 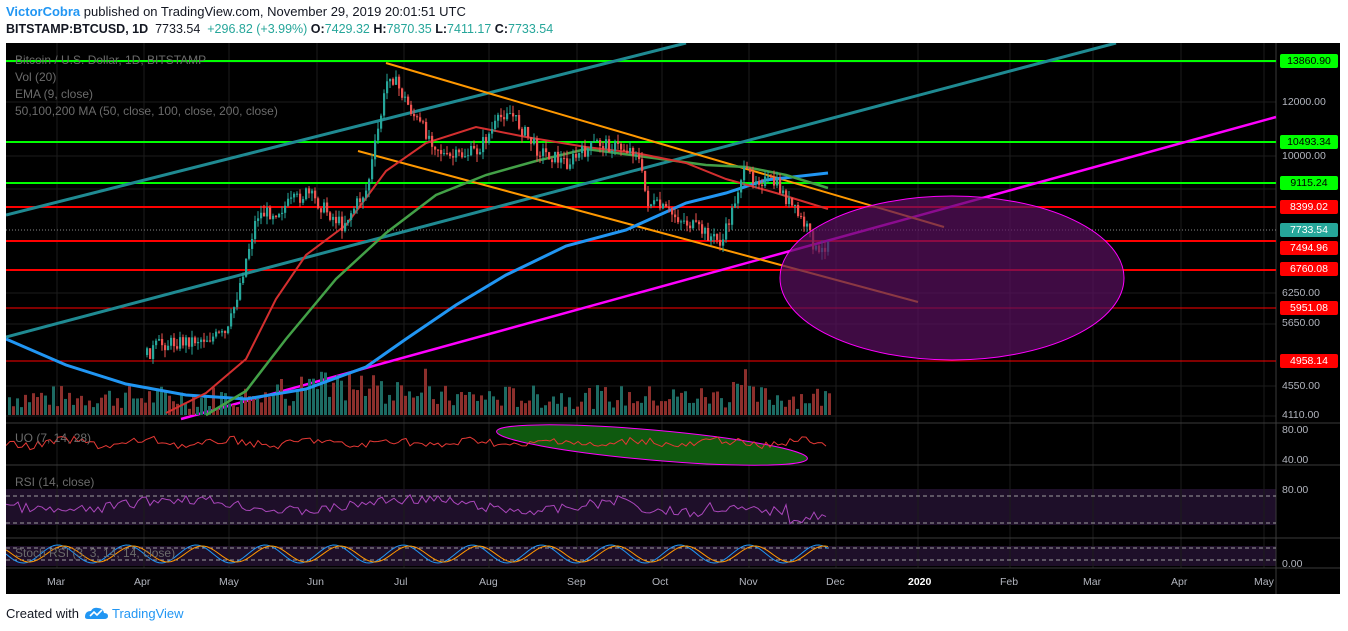 What do you see at coordinates (1309, 248) in the screenshot?
I see `price-label-7494: 7494.96` at bounding box center [1309, 248].